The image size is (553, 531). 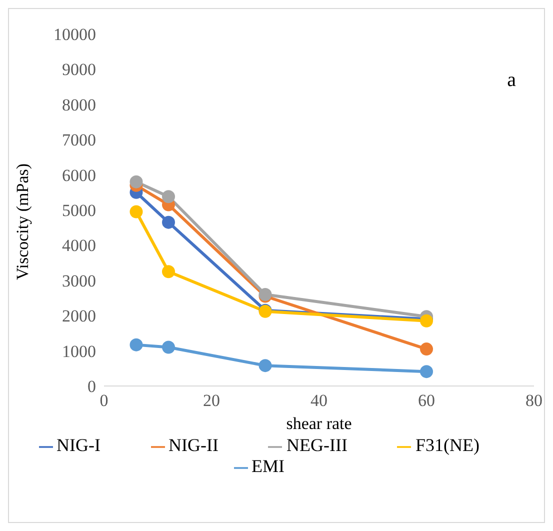 I want to click on legend-label: NEG-III, so click(x=317, y=445).